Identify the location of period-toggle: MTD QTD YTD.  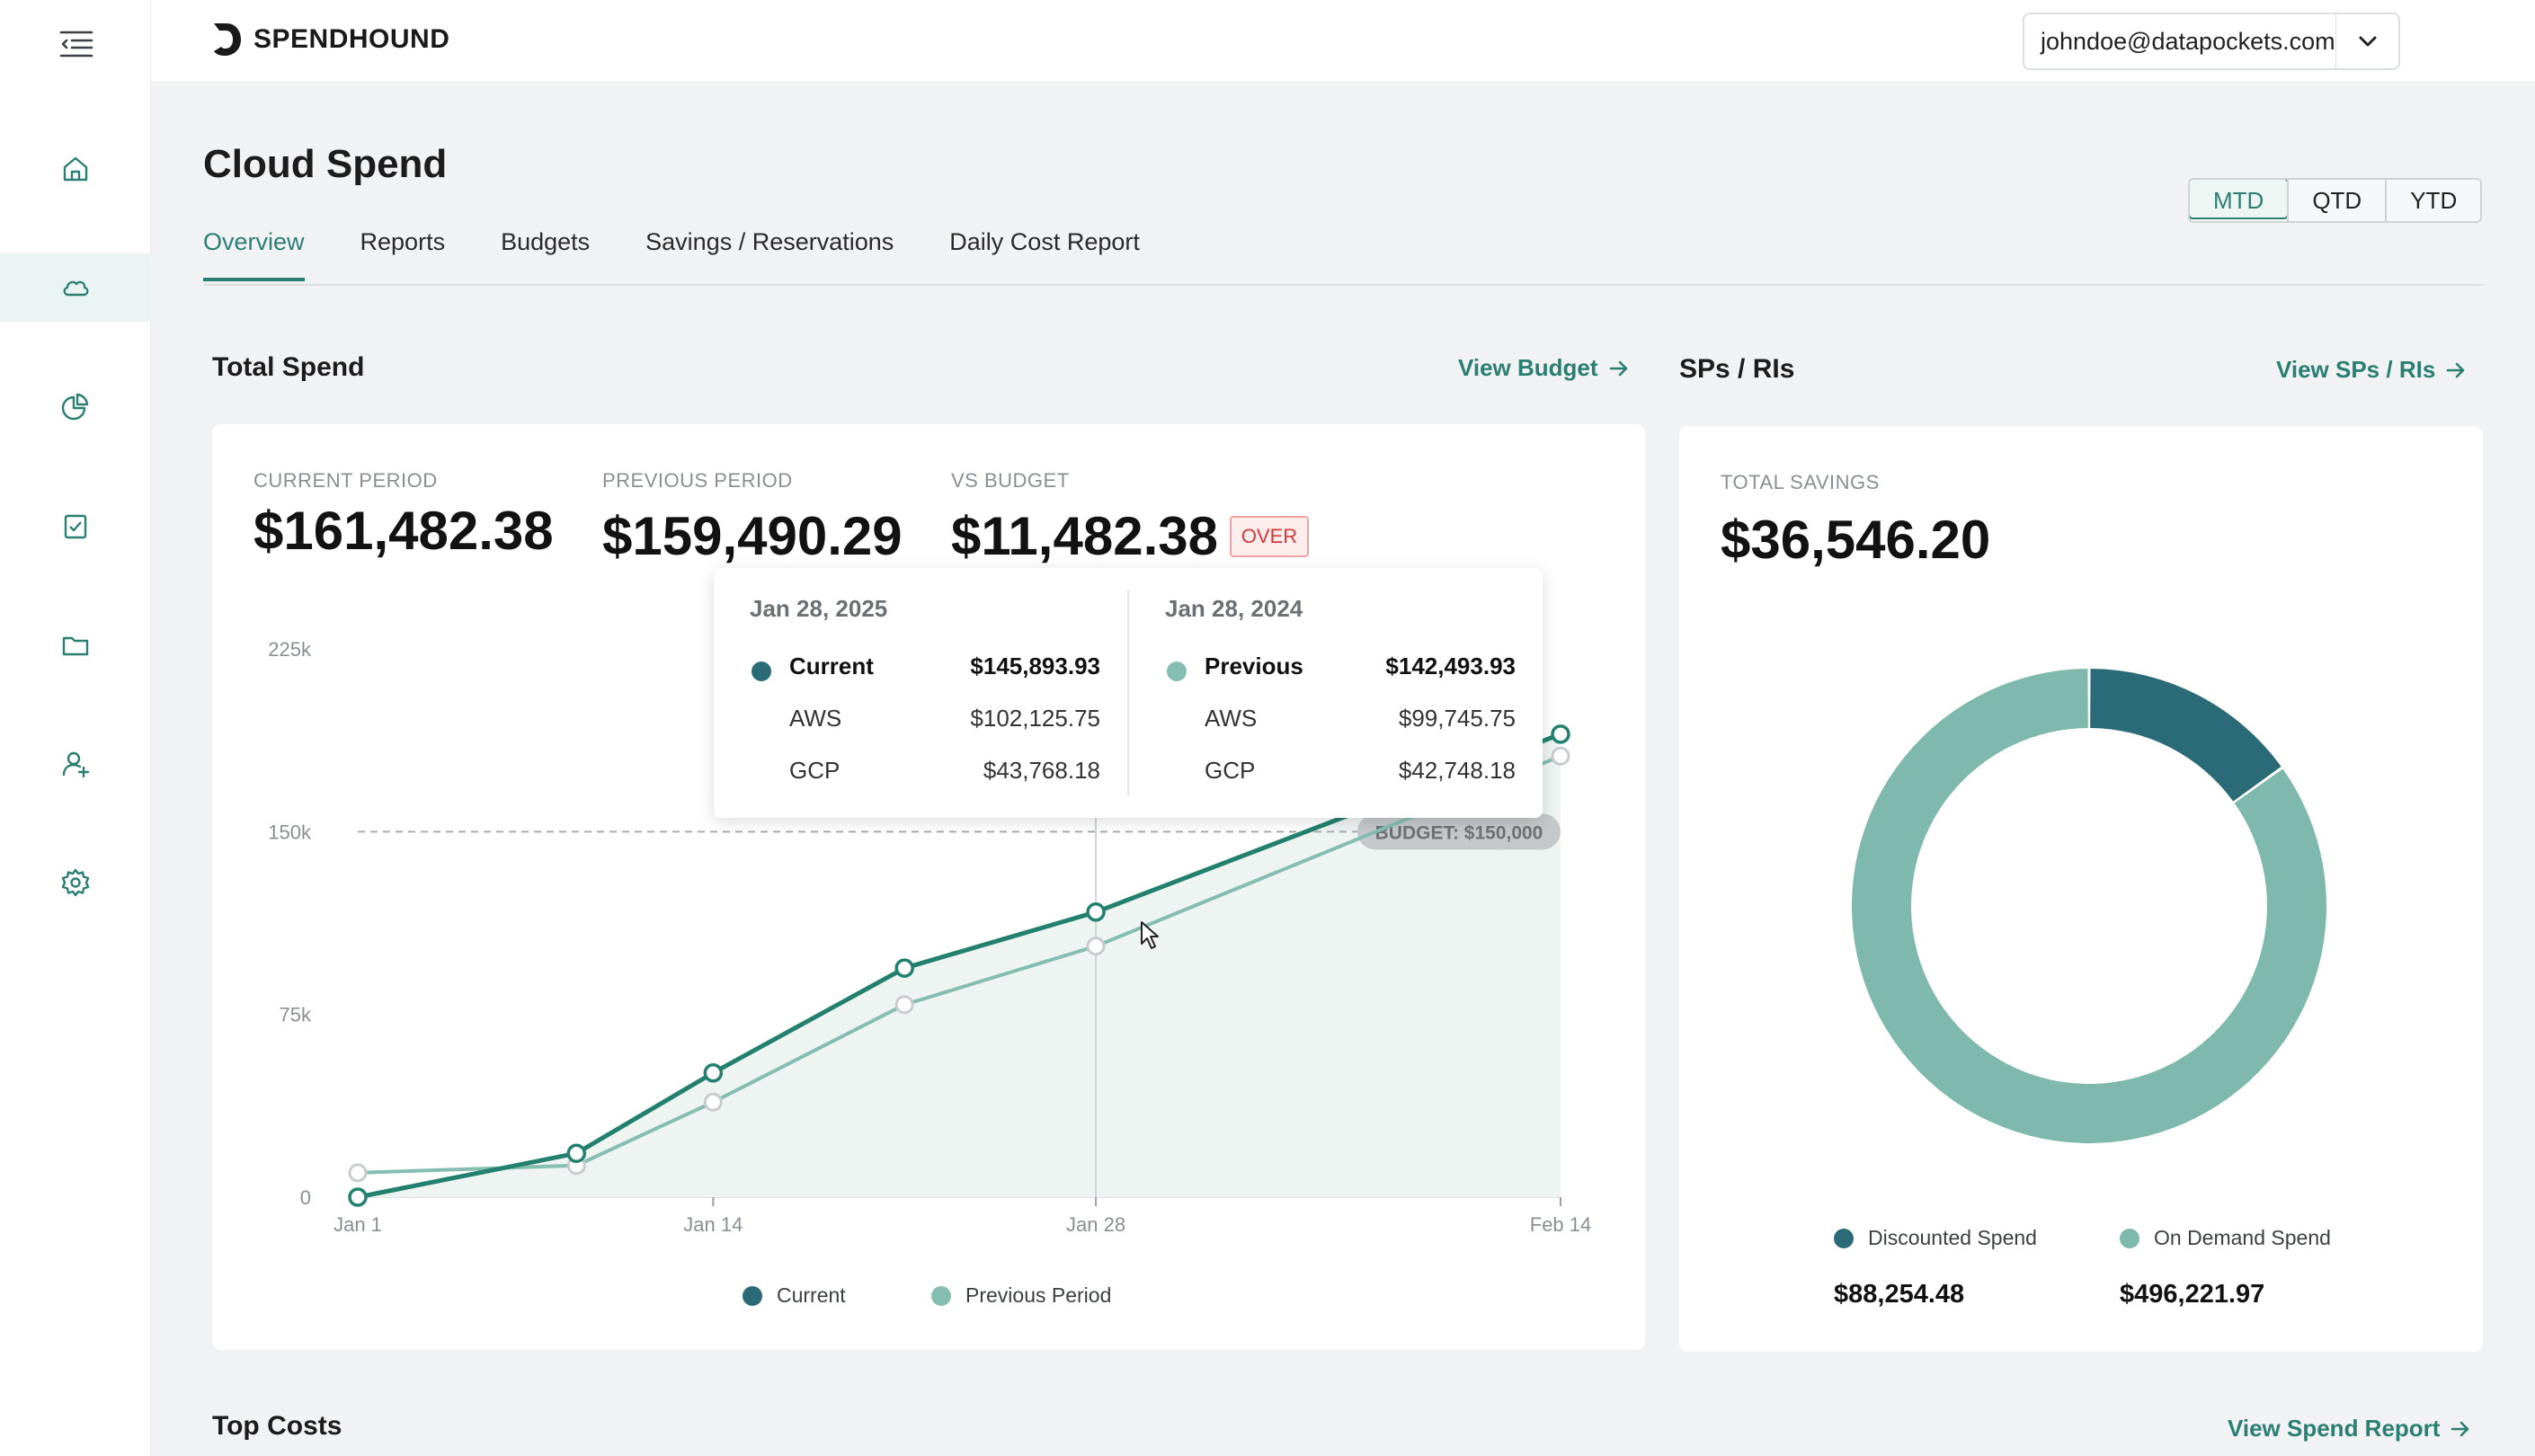
(2335, 200).